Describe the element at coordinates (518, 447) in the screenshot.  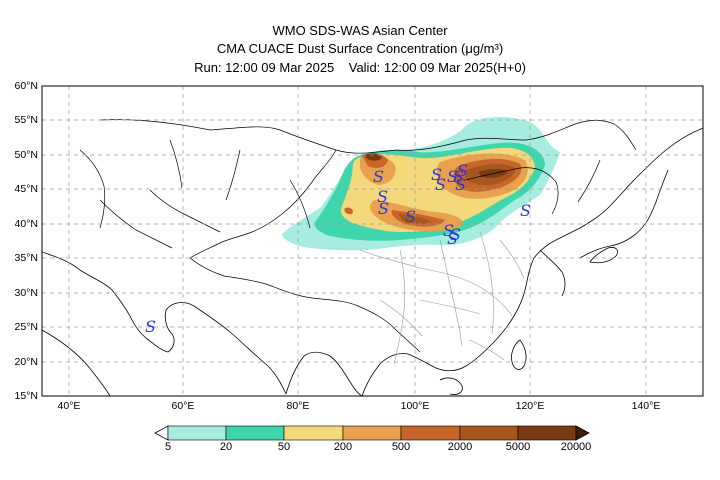
I see `colorbar-label-5000: 5000` at that location.